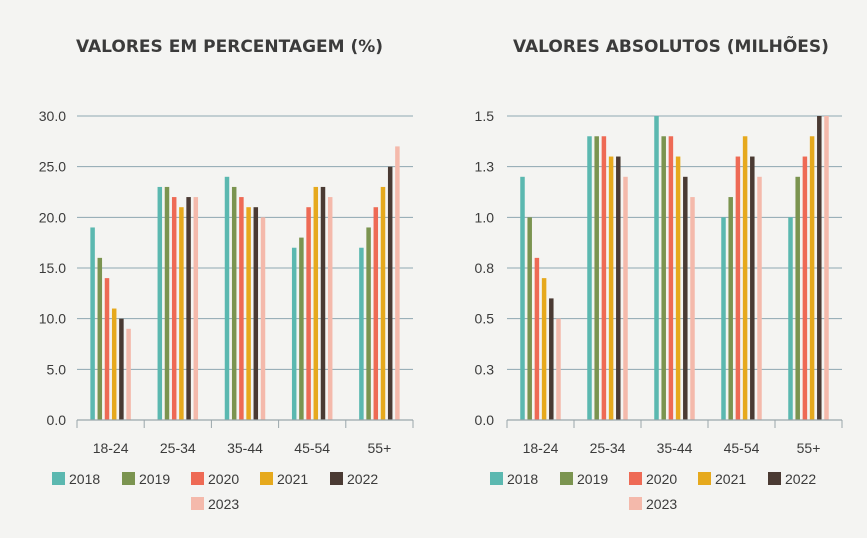 The height and width of the screenshot is (538, 867). What do you see at coordinates (596, 278) in the screenshot?
I see `bar-25-34-2019` at bounding box center [596, 278].